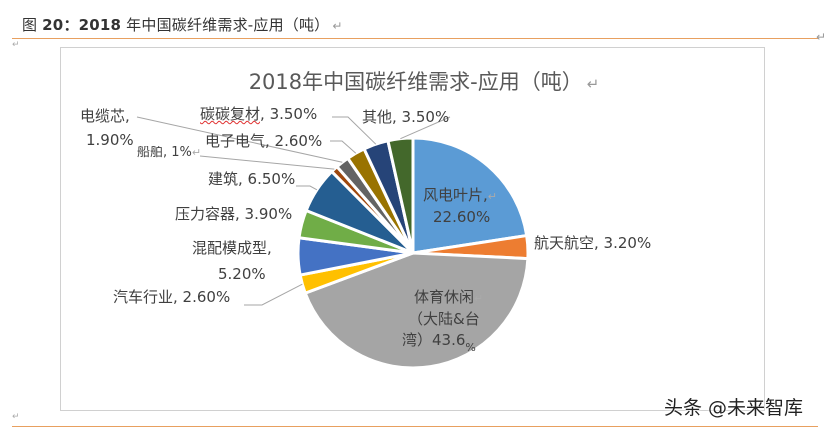  I want to click on label-name: 电缆芯,, so click(105, 116).